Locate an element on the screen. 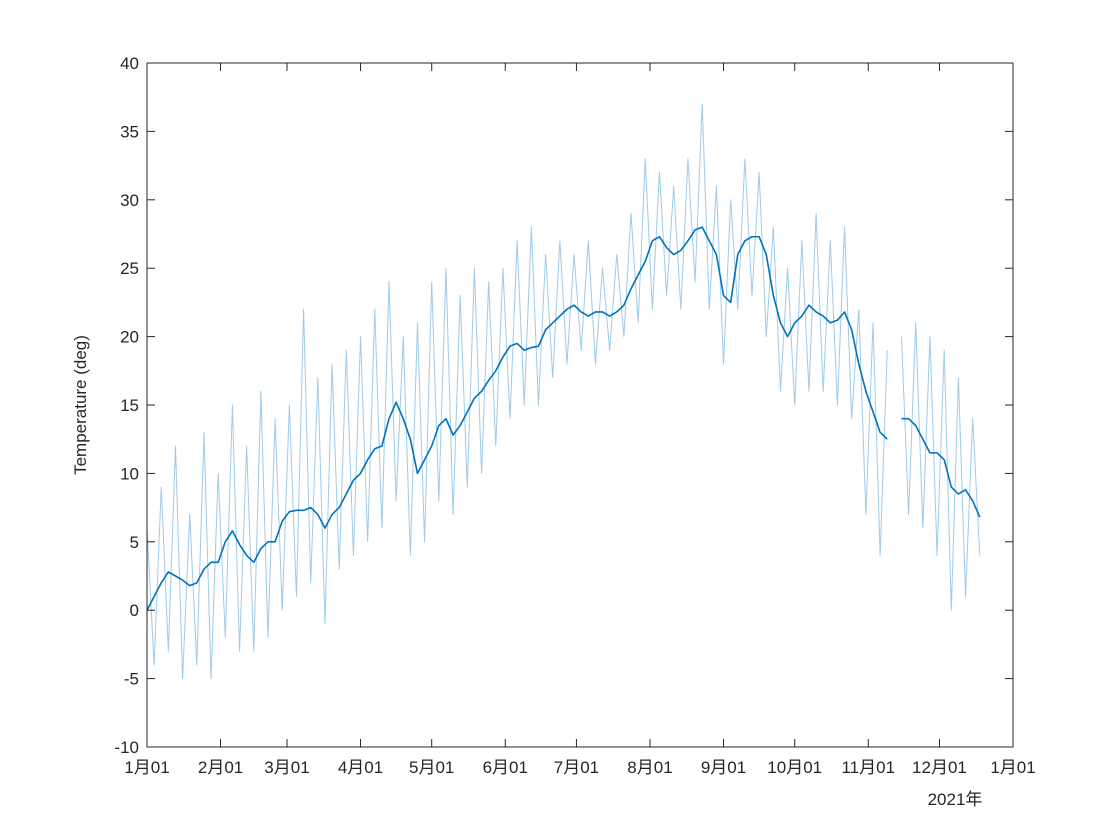  y-tick-label: 5 is located at coordinates (134, 542).